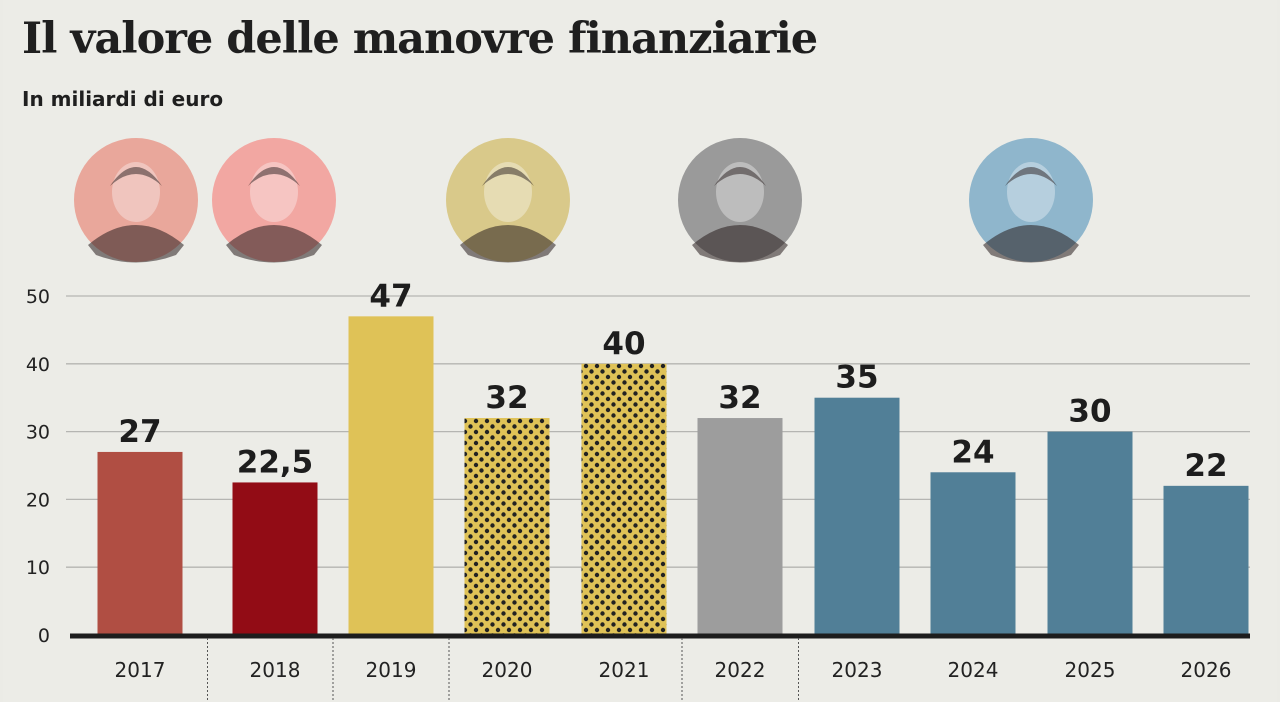 The width and height of the screenshot is (1280, 702). Describe the element at coordinates (420, 39) in the screenshot. I see `chart-title: Il valore delle manovre finanziarie` at that location.